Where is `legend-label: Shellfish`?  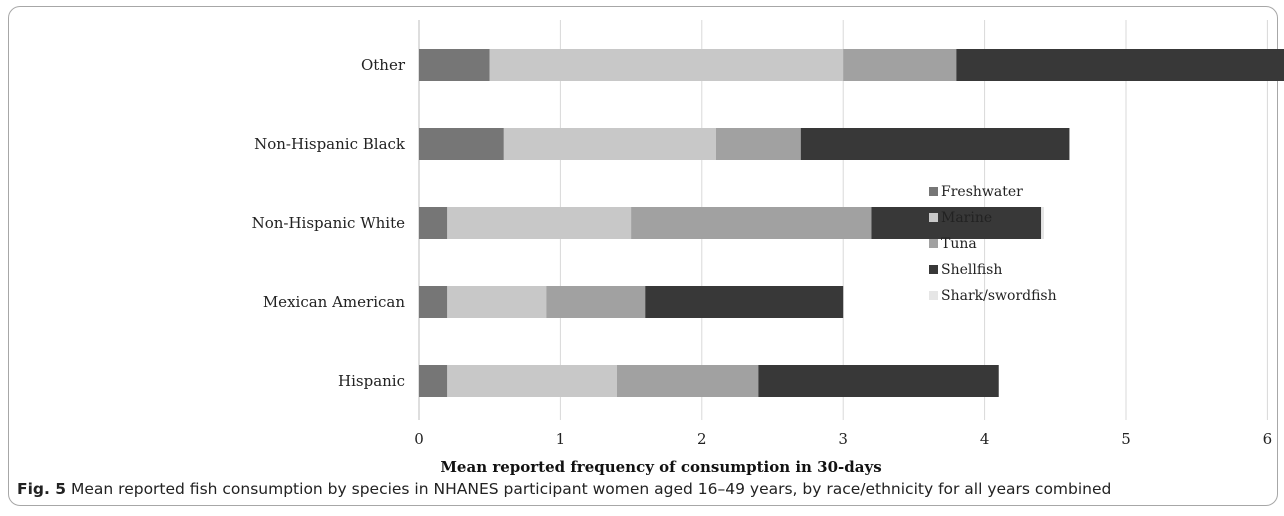 legend-label: Shellfish is located at coordinates (971, 270).